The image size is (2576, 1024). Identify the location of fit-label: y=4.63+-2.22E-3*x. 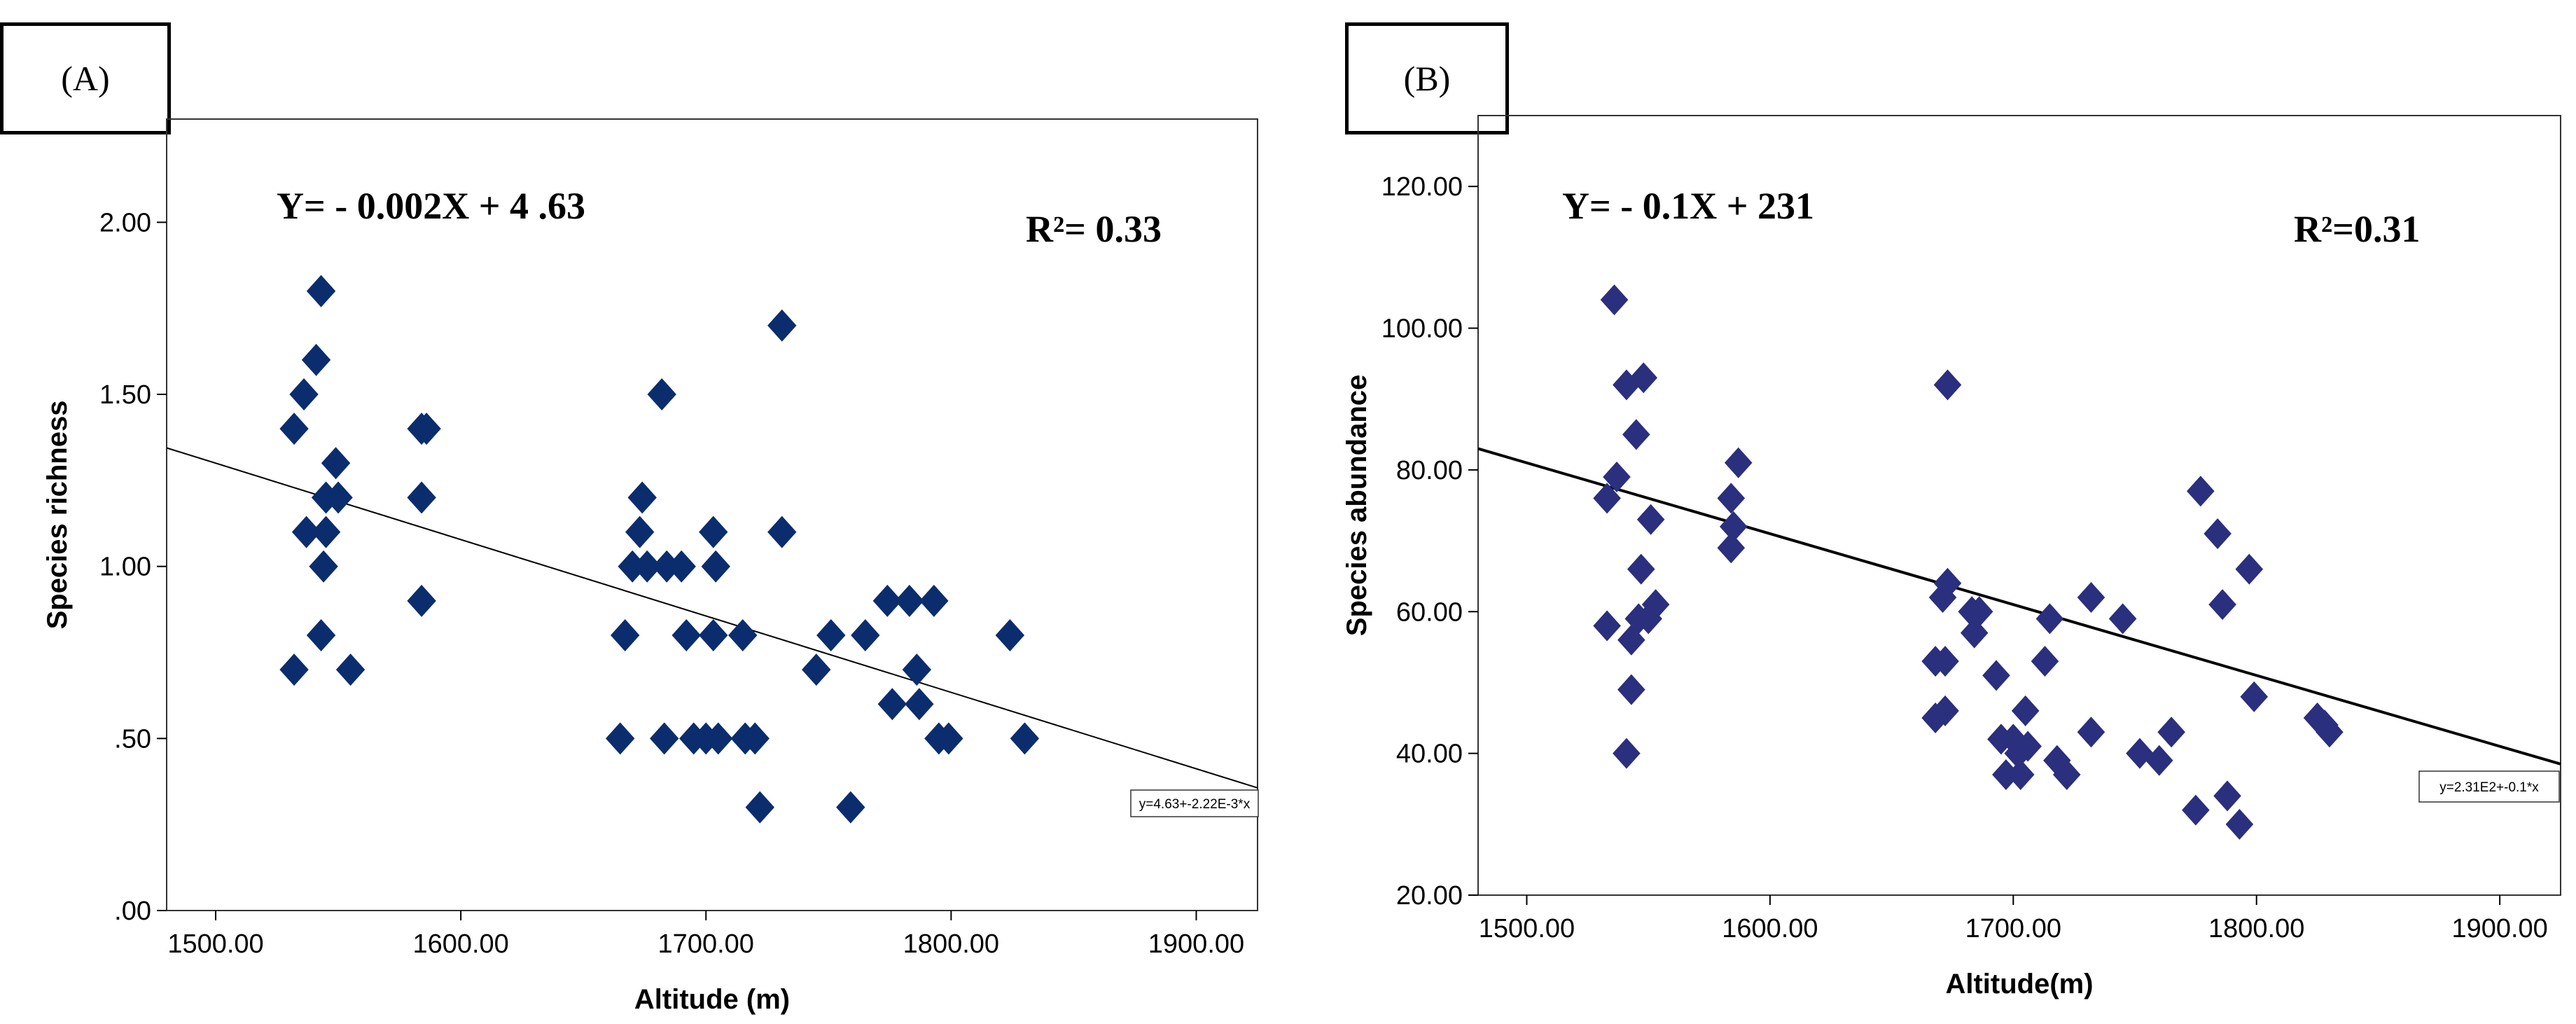
(1195, 804).